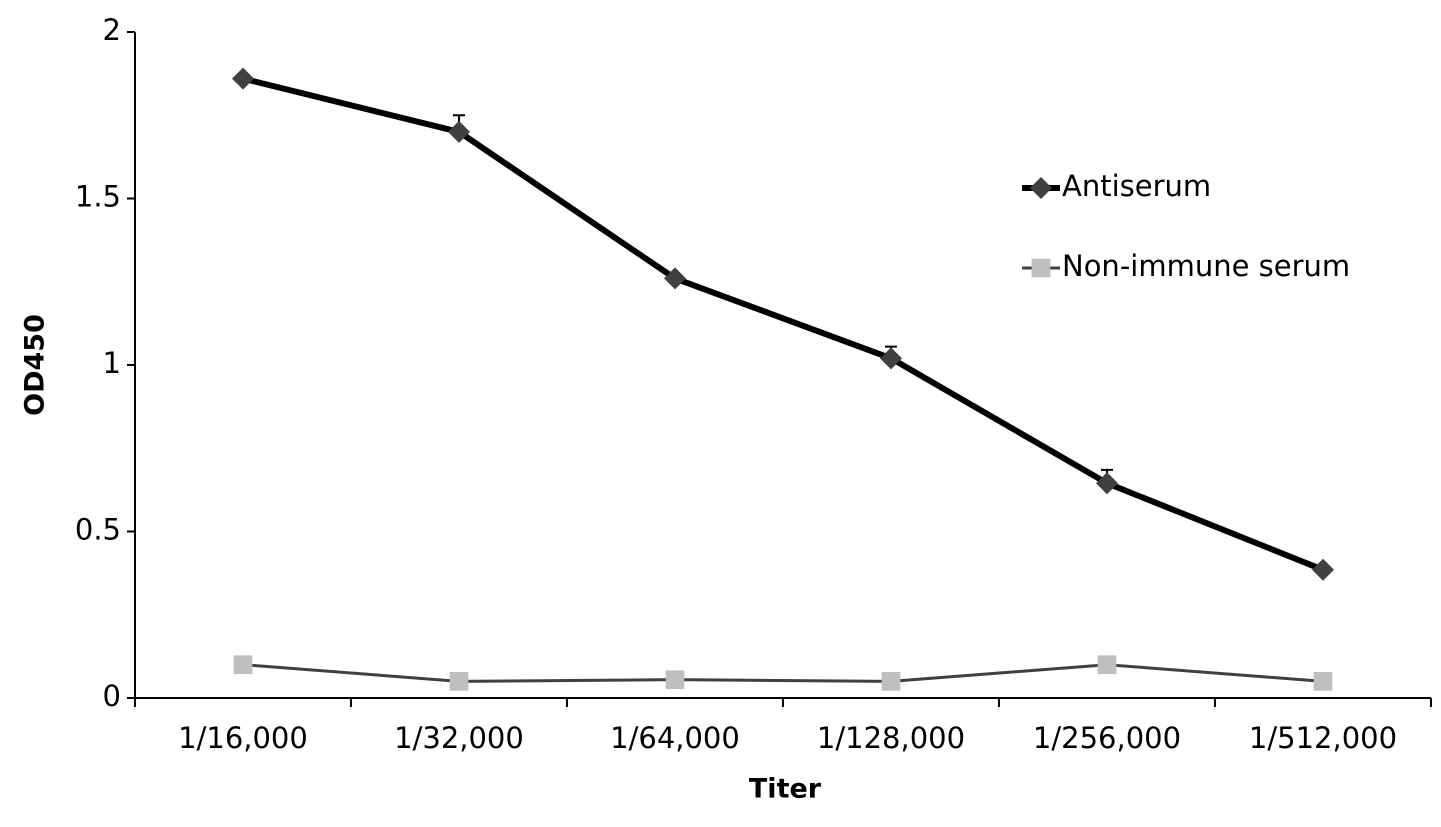  Describe the element at coordinates (891, 738) in the screenshot. I see `x-tick-label: 1/128,000` at that location.